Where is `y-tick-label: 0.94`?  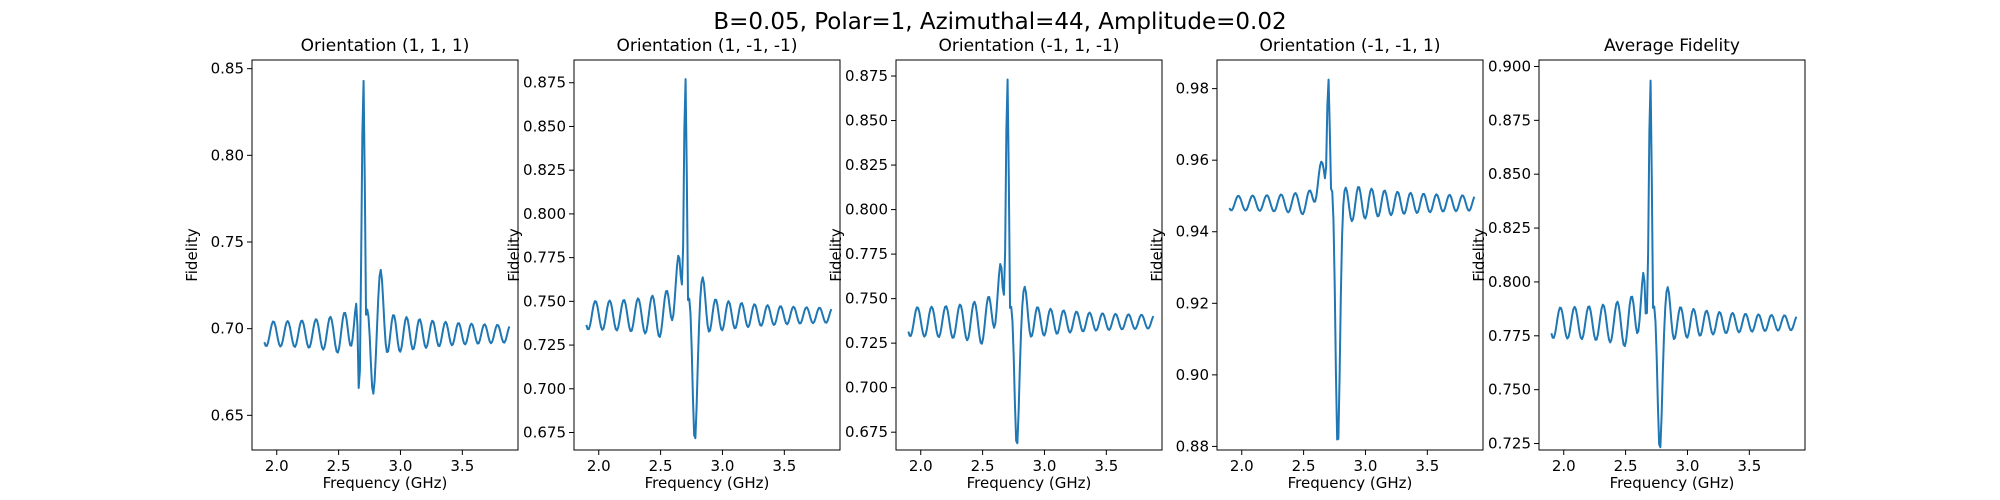 y-tick-label: 0.94 is located at coordinates (1192, 232).